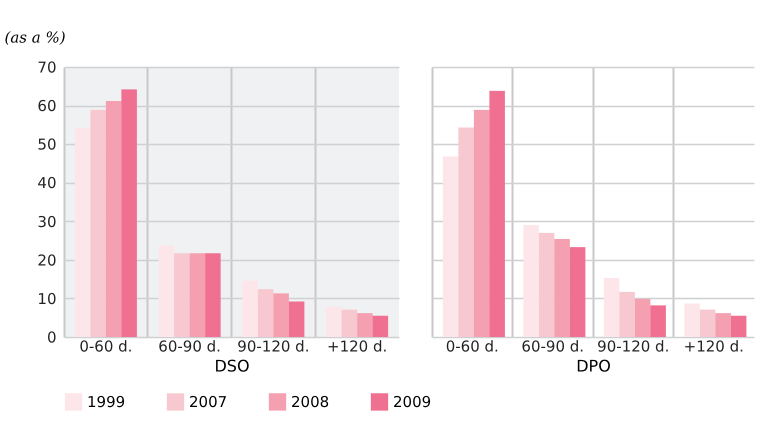  What do you see at coordinates (46, 106) in the screenshot?
I see `y-tick-label: 60` at bounding box center [46, 106].